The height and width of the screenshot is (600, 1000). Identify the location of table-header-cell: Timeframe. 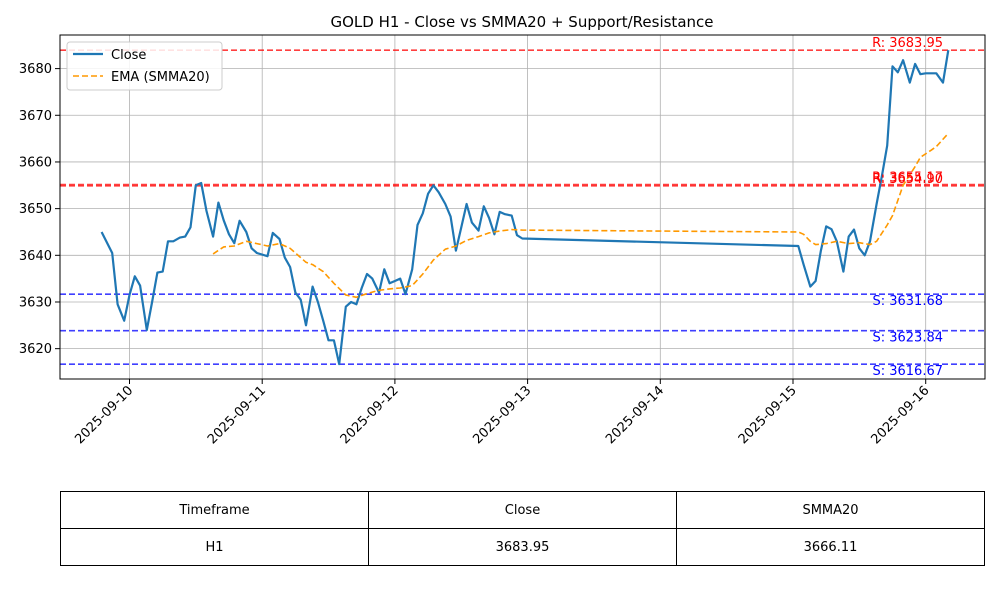
(214, 510).